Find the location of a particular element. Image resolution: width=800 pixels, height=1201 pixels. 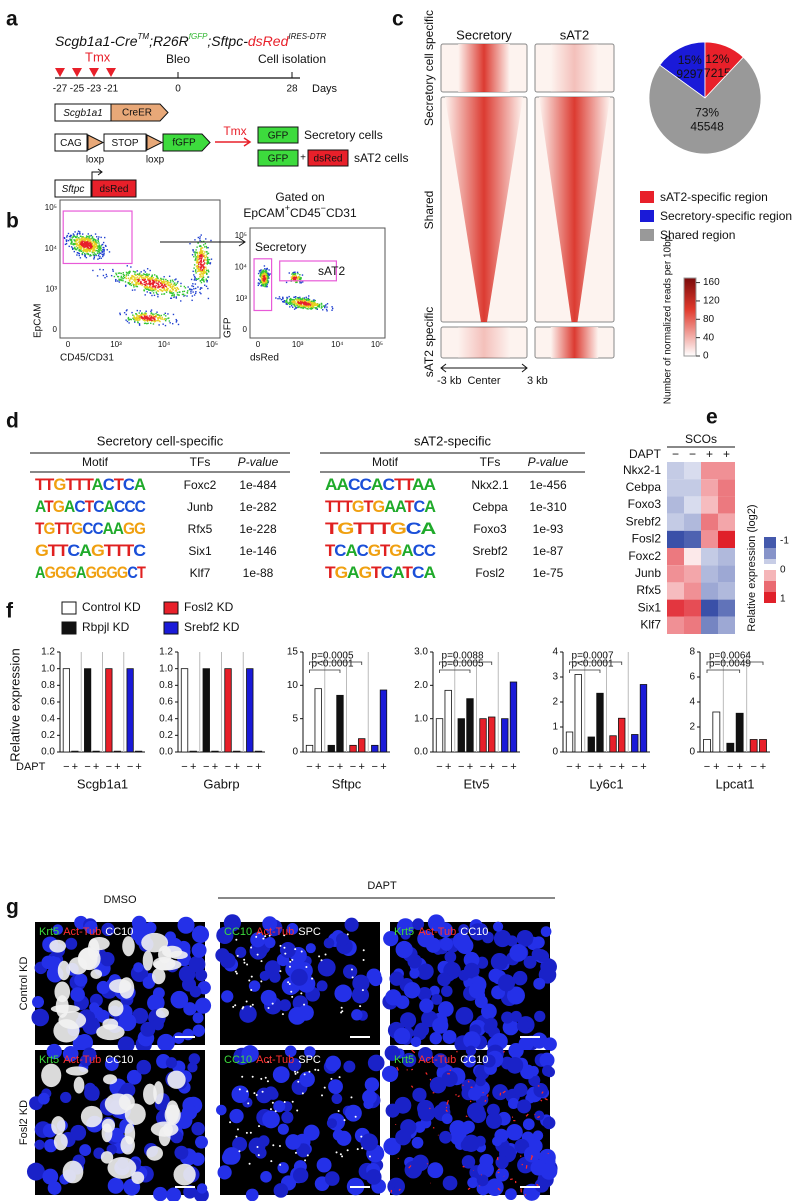

gate-part: EpCAM is located at coordinates (263, 213).